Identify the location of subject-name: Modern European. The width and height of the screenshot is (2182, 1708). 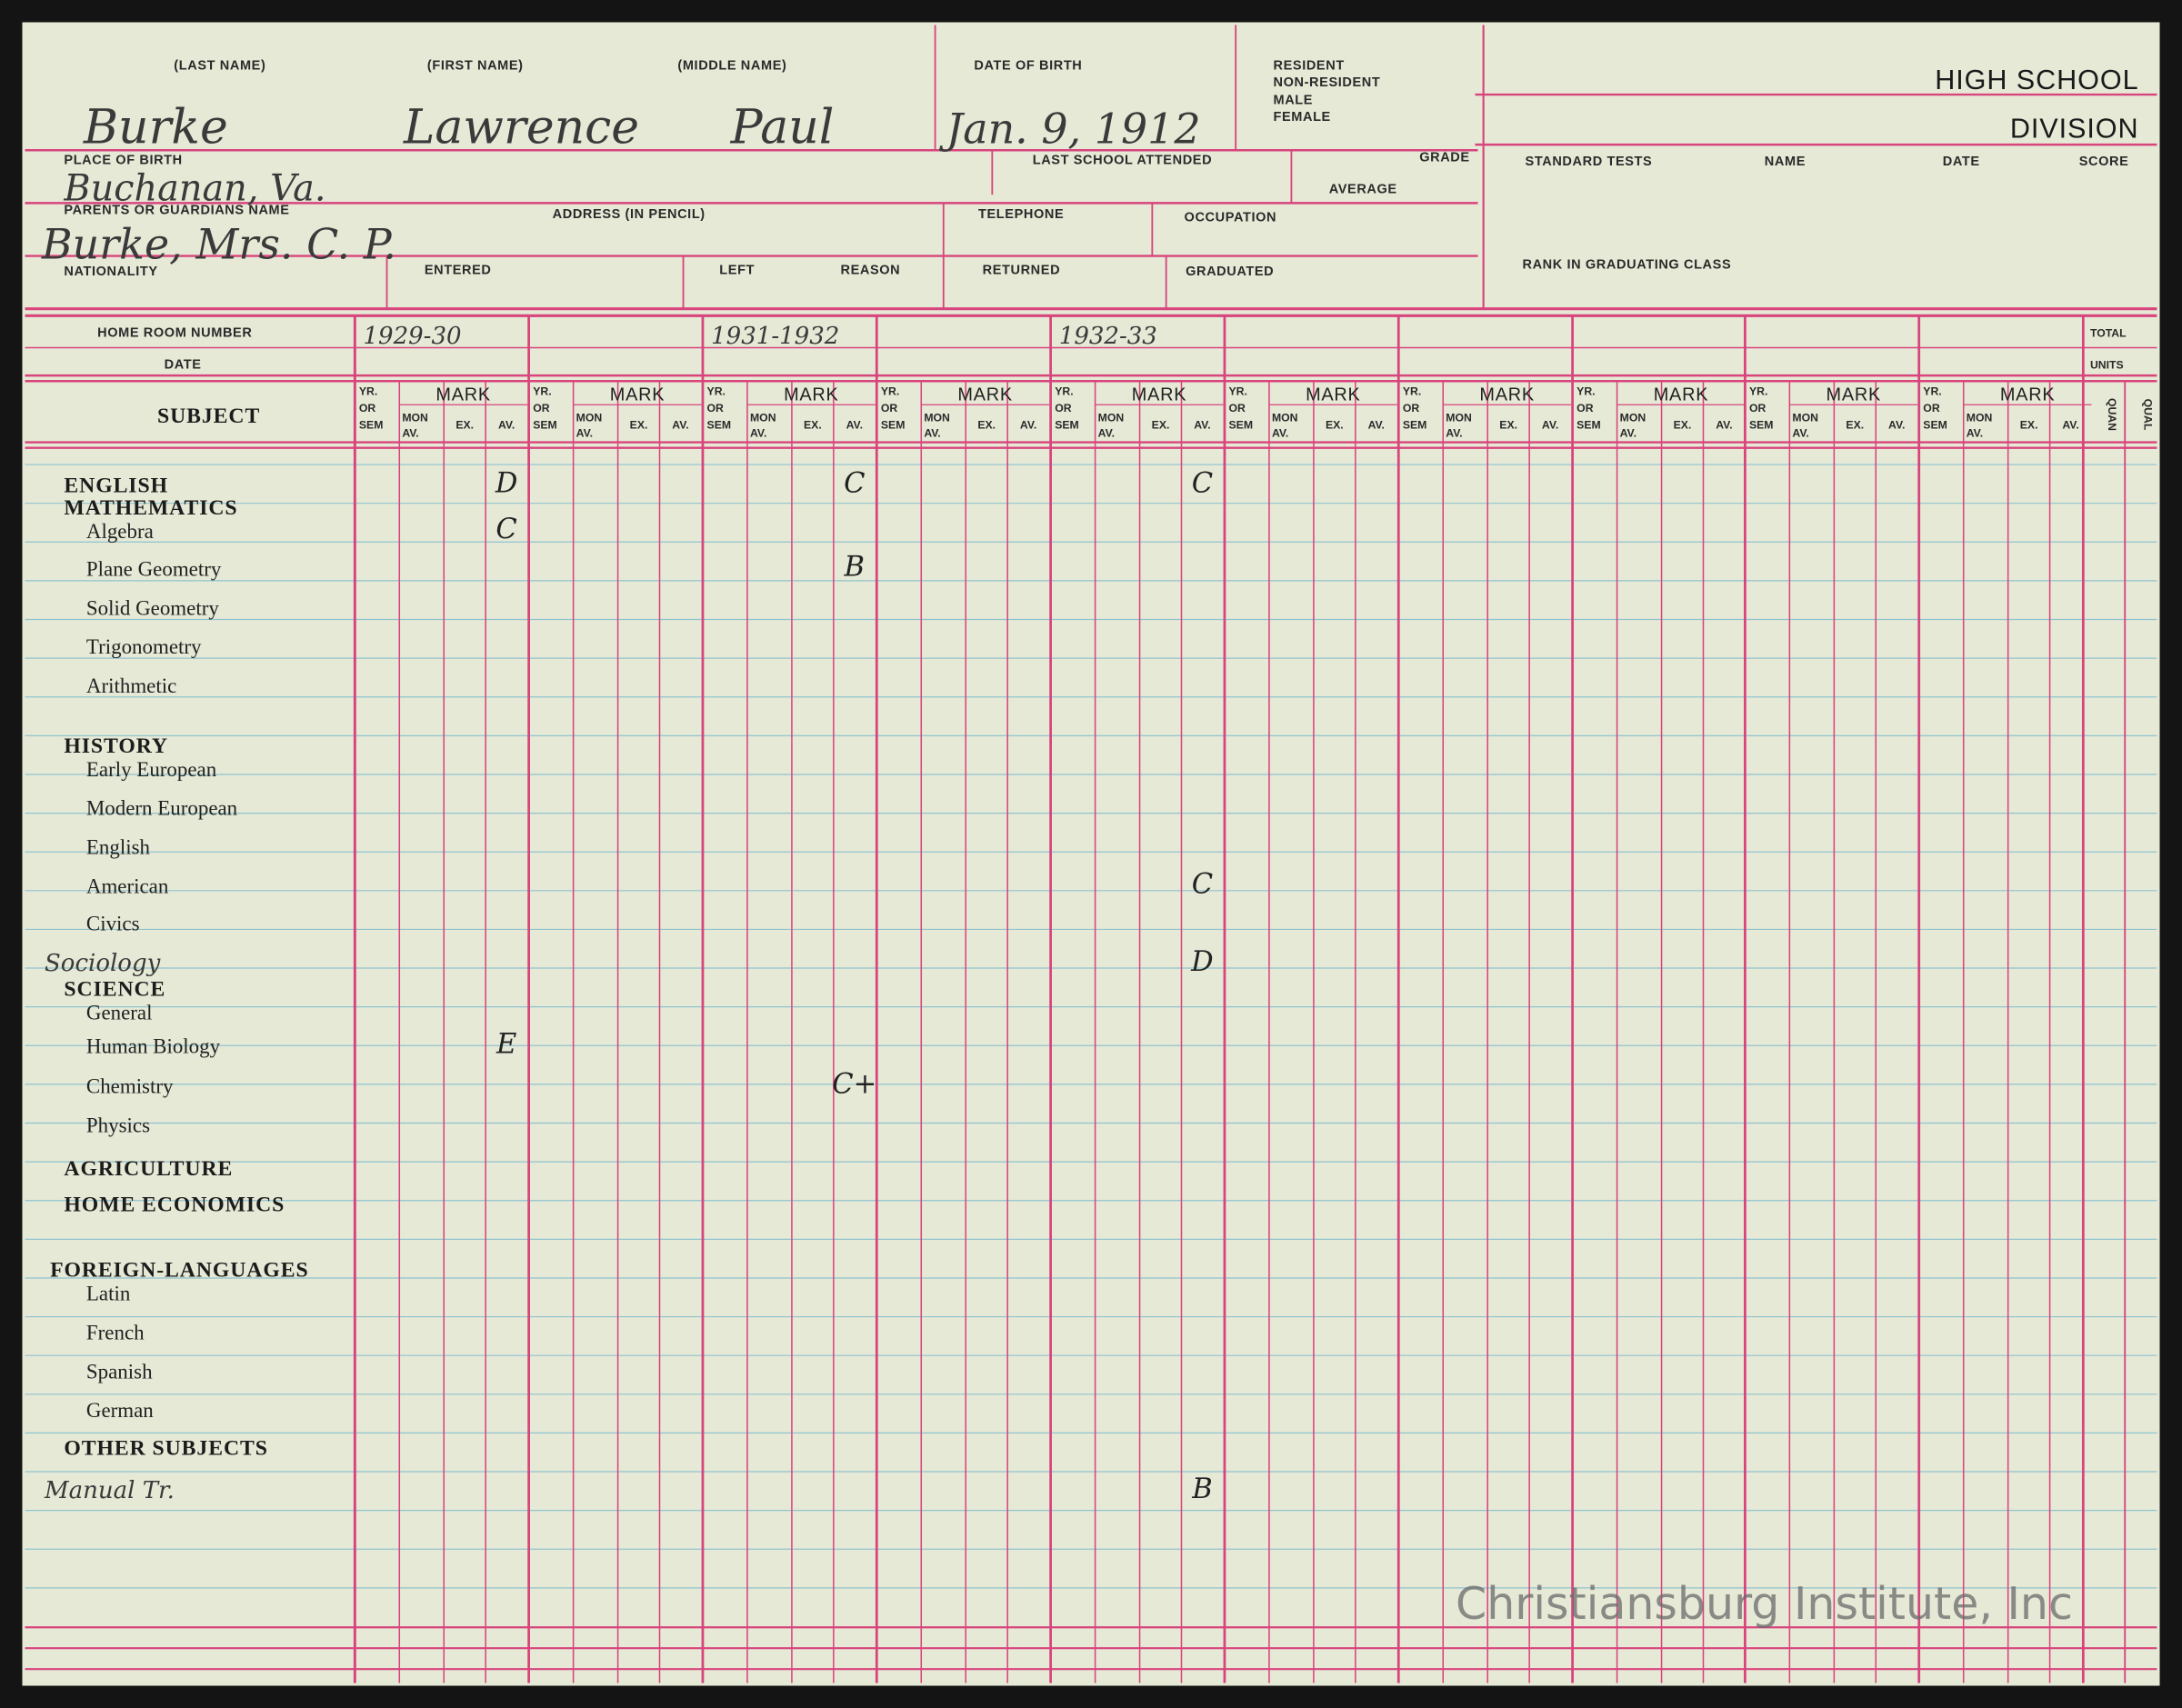
(162, 809).